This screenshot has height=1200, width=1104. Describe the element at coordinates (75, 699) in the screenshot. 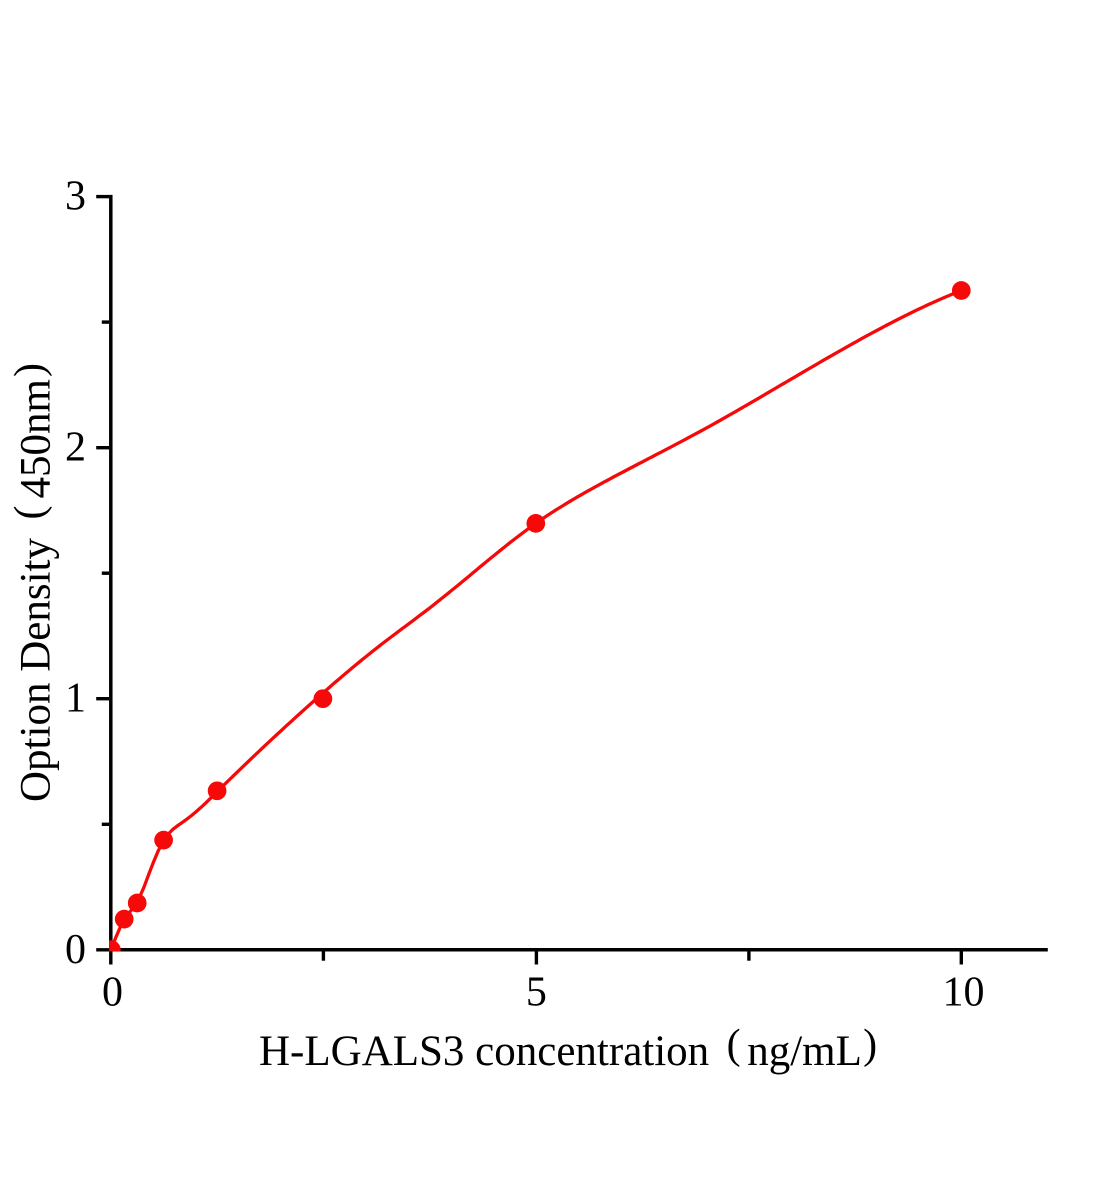

I see `svg-text: 1` at that location.